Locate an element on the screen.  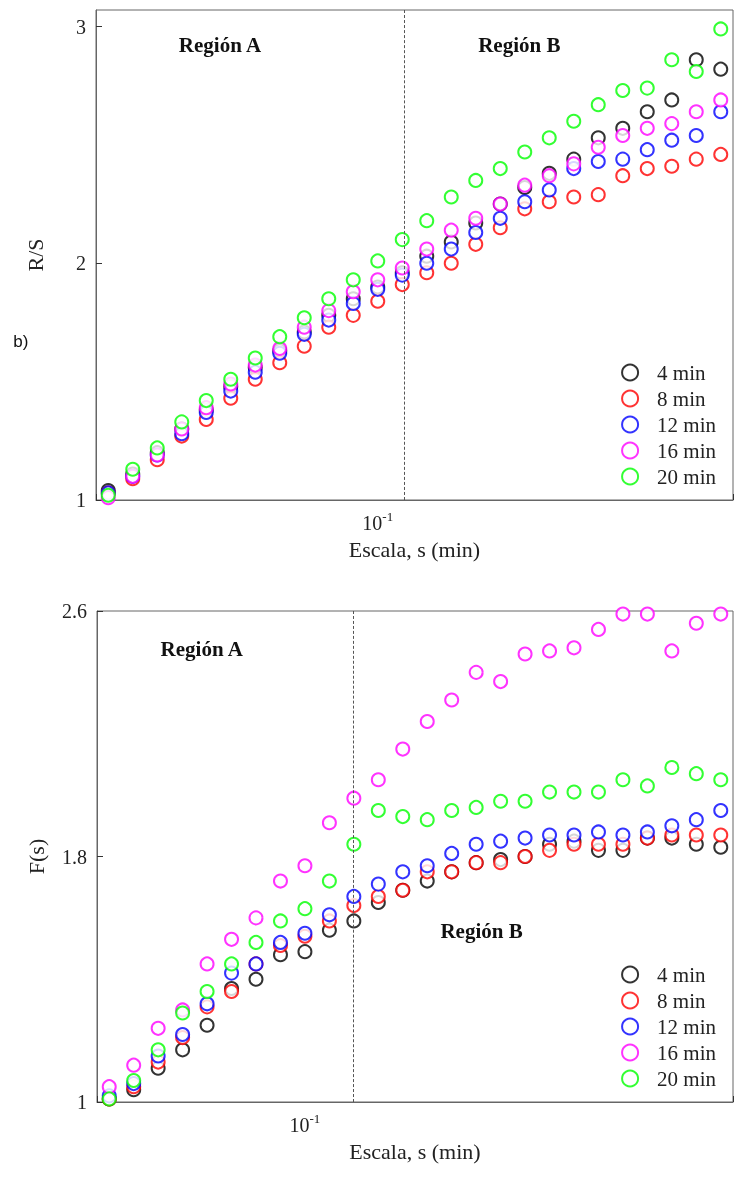
text: b) is located at coordinates (21, 342).